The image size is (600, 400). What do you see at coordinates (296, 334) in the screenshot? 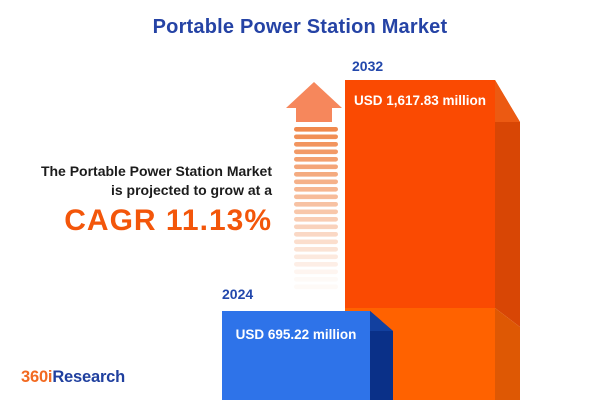
I see `bar-2024-value-label: USD 695.22 million` at bounding box center [296, 334].